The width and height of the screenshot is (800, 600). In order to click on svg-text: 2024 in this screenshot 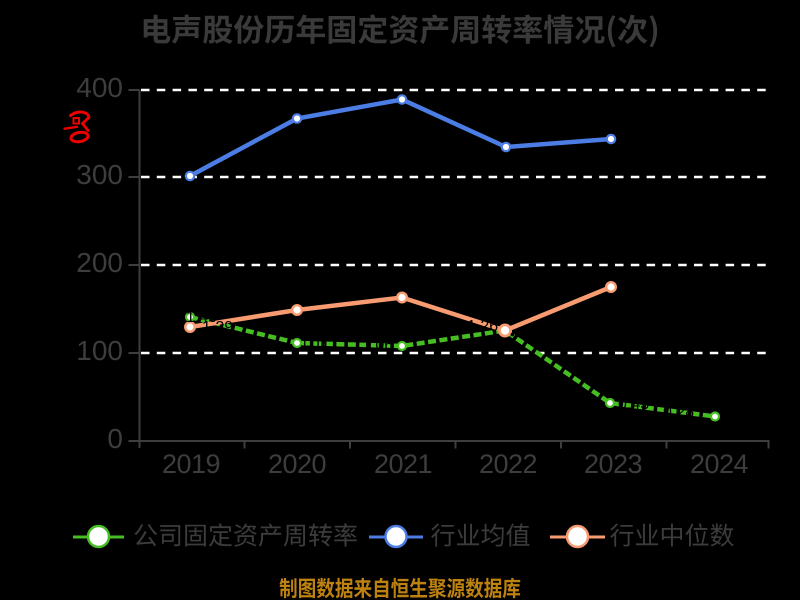, I will do `click(719, 464)`.